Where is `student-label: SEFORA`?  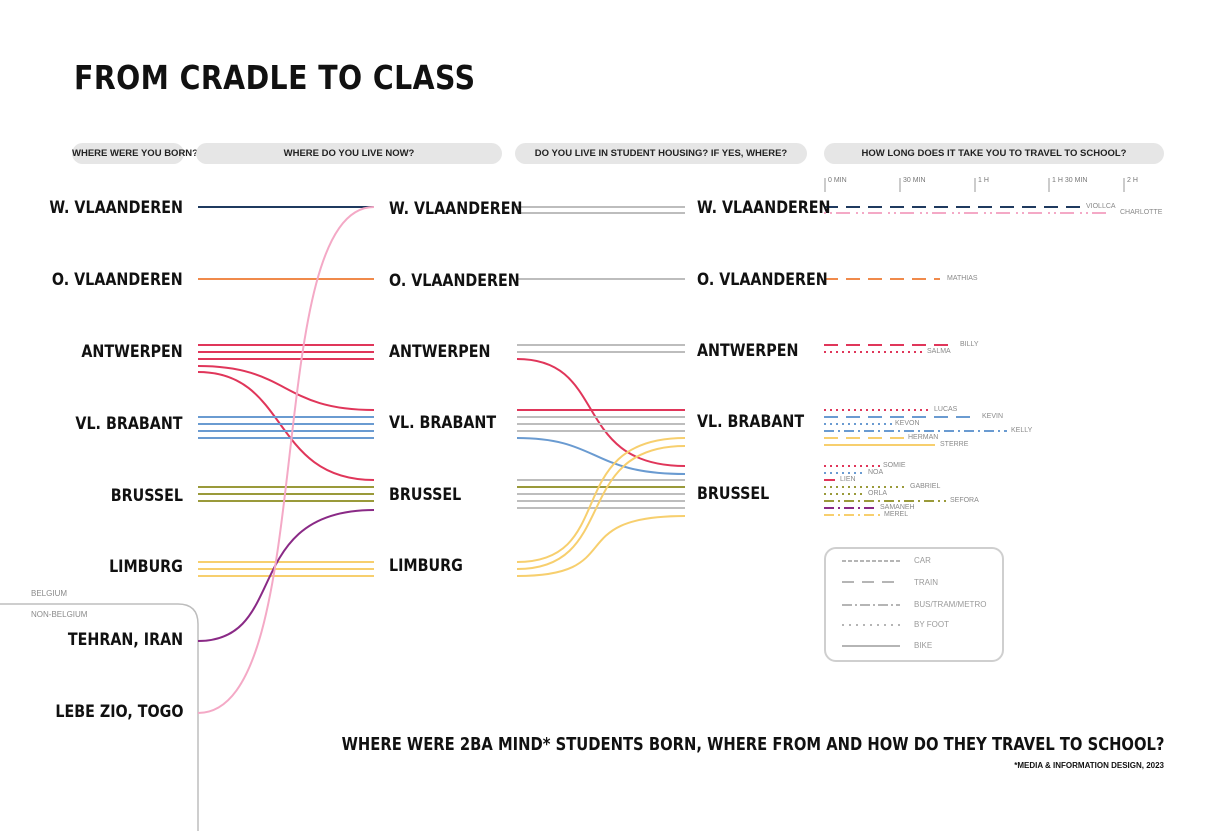
student-label: SEFORA is located at coordinates (964, 500).